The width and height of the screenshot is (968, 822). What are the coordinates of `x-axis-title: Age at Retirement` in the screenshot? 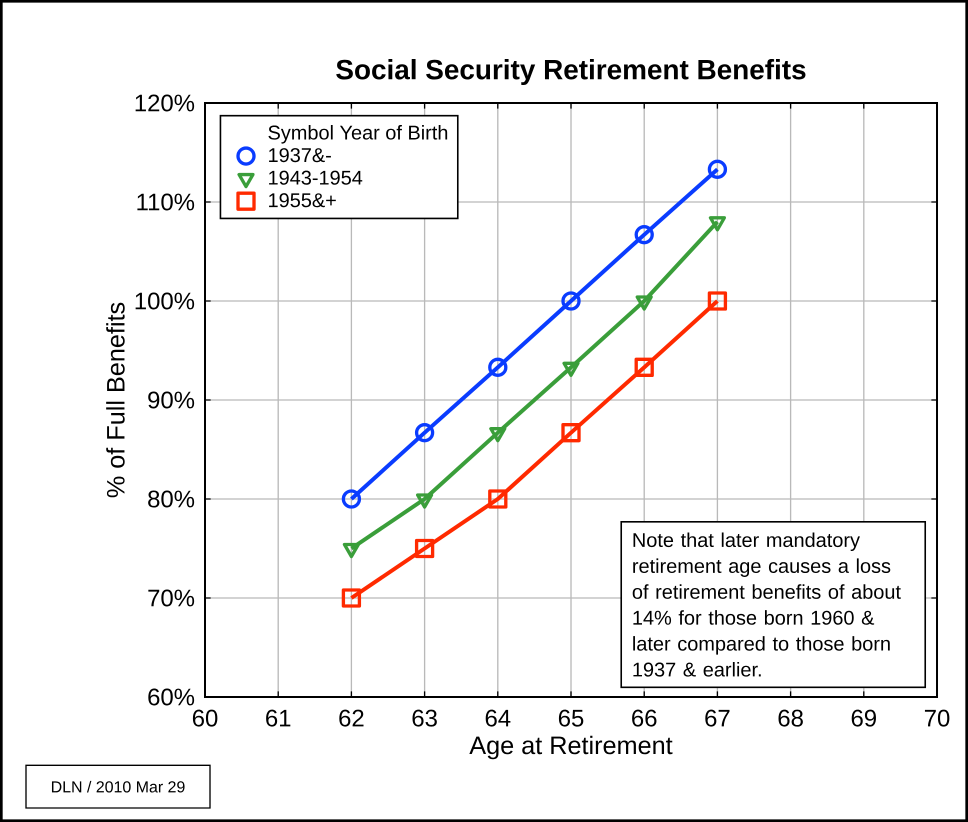 It's located at (570, 748).